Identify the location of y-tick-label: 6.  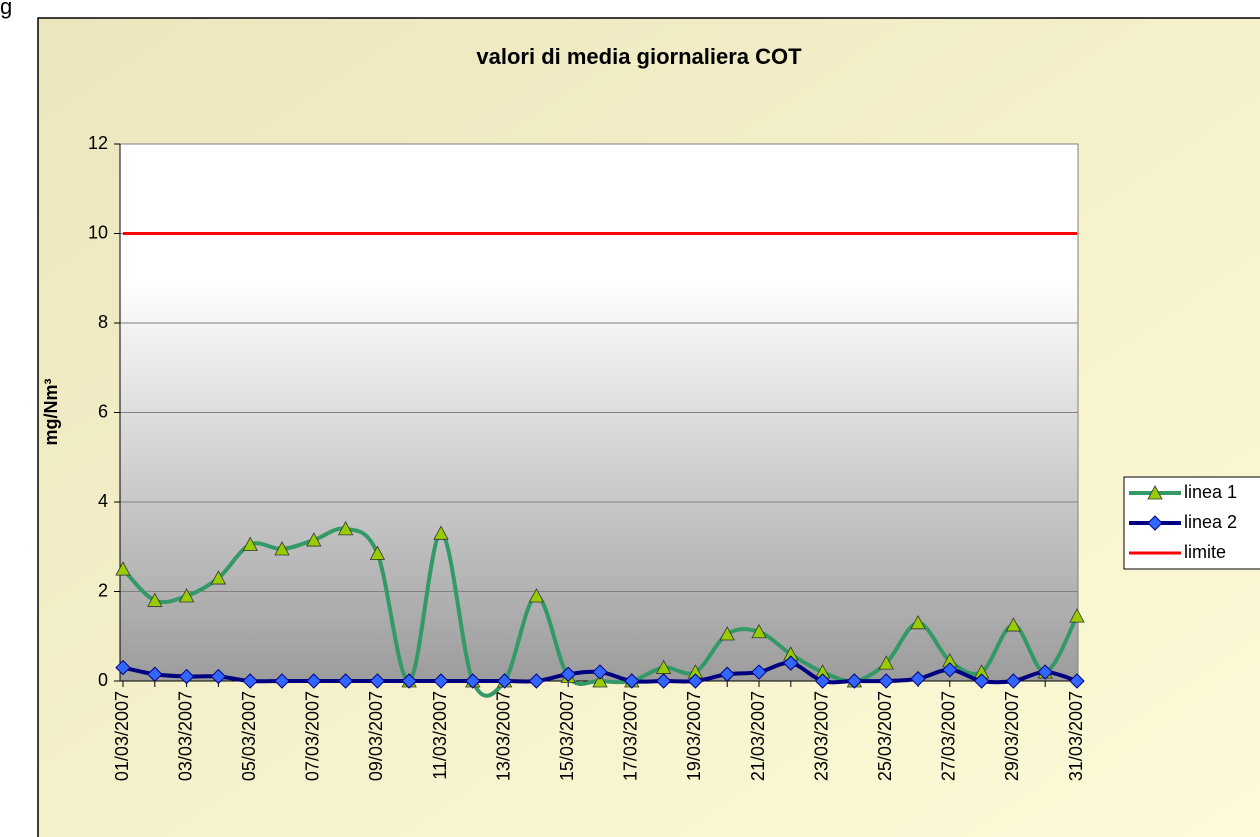
(103, 411).